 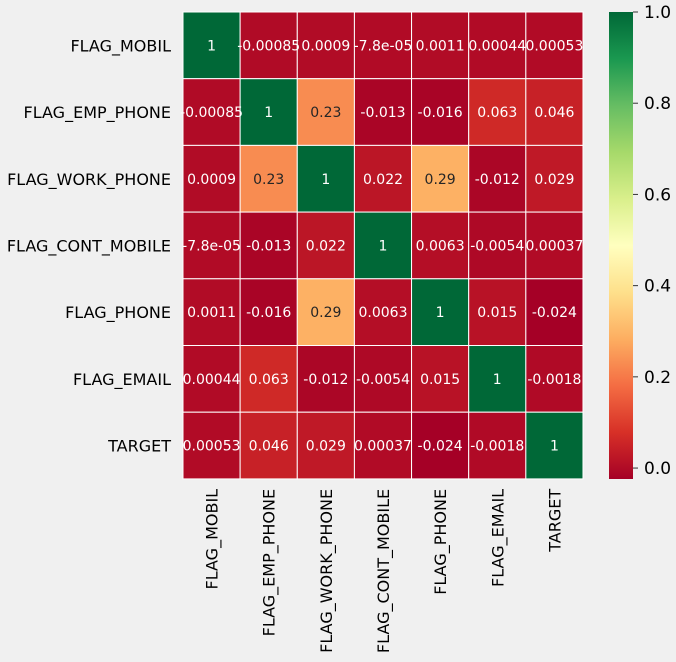 What do you see at coordinates (554, 521) in the screenshot?
I see `column-tick-label: TARGET` at bounding box center [554, 521].